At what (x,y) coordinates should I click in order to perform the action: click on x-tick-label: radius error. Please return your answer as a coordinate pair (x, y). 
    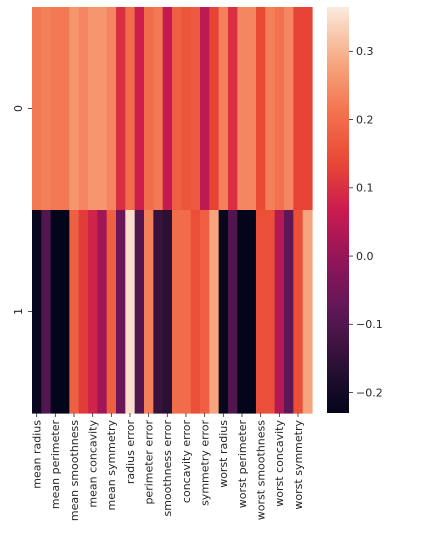
    Looking at the image, I should click on (130, 452).